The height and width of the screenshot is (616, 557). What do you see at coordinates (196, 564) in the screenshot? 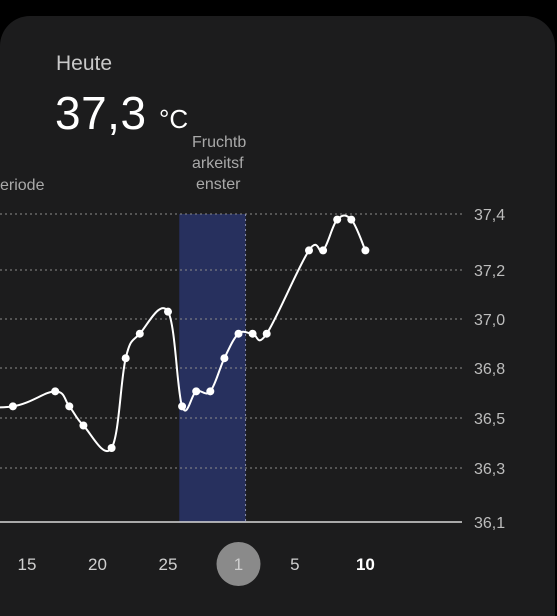
I see `x-axis-day-ticks: 15 20 25 1 5 10` at bounding box center [196, 564].